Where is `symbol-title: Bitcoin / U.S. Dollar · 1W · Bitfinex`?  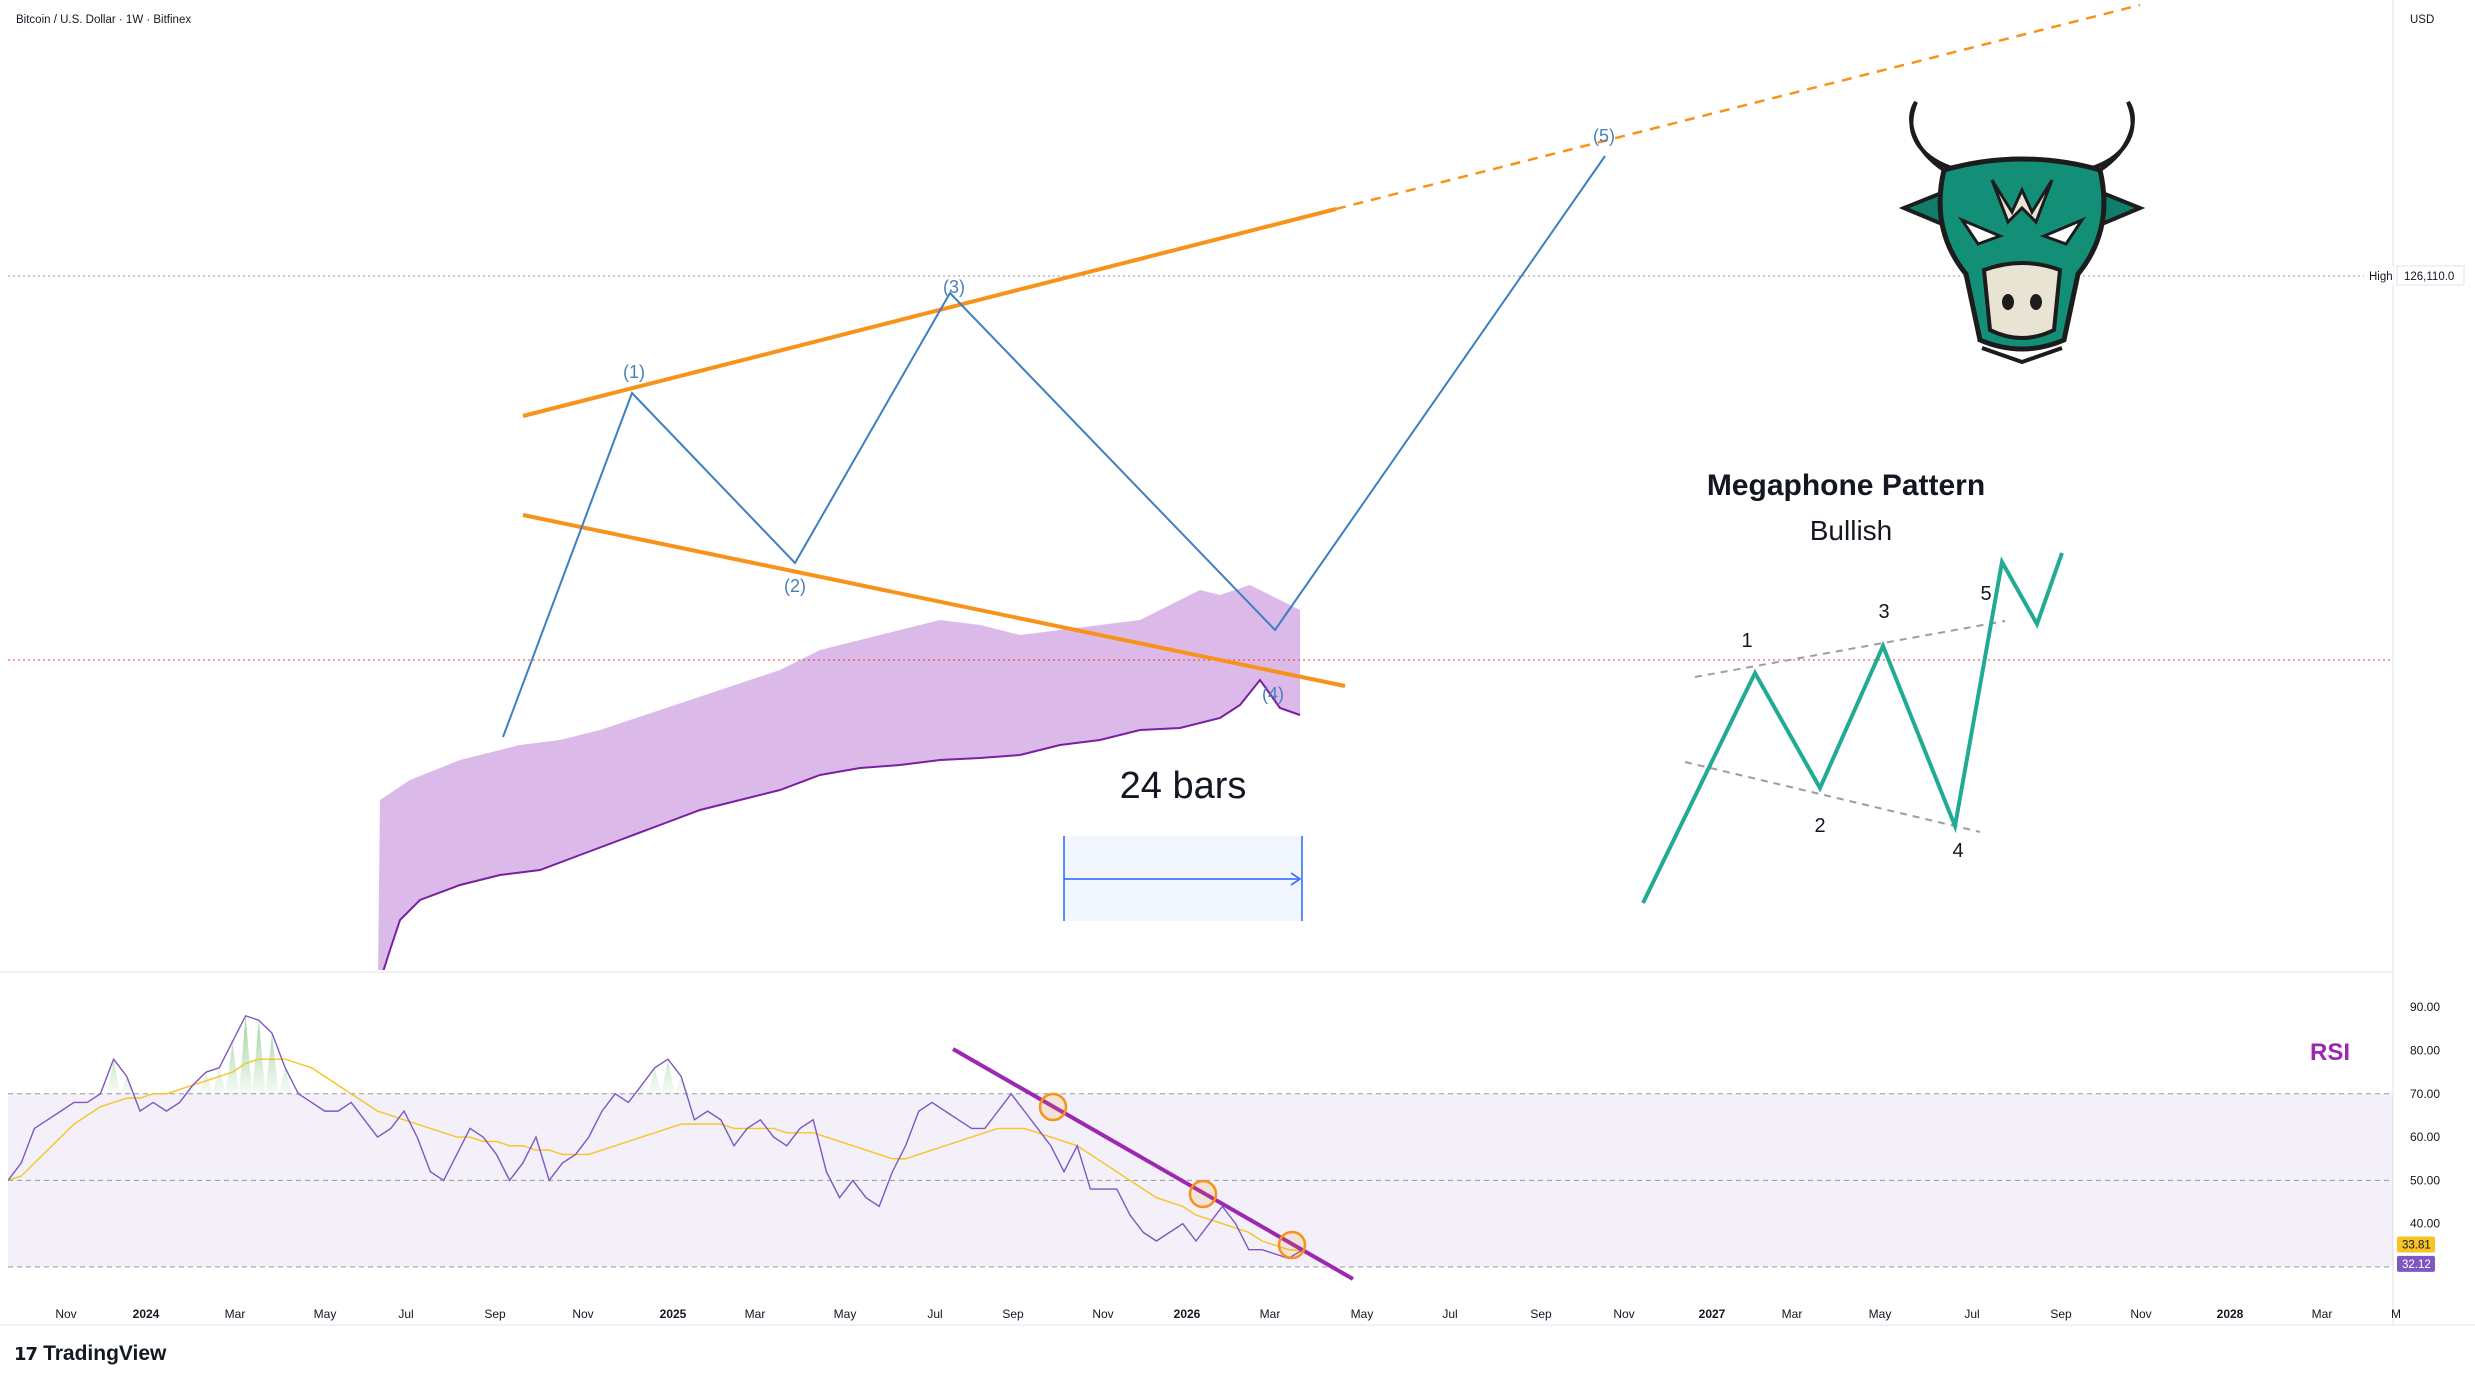 symbol-title: Bitcoin / U.S. Dollar · 1W · Bitfinex is located at coordinates (103, 20).